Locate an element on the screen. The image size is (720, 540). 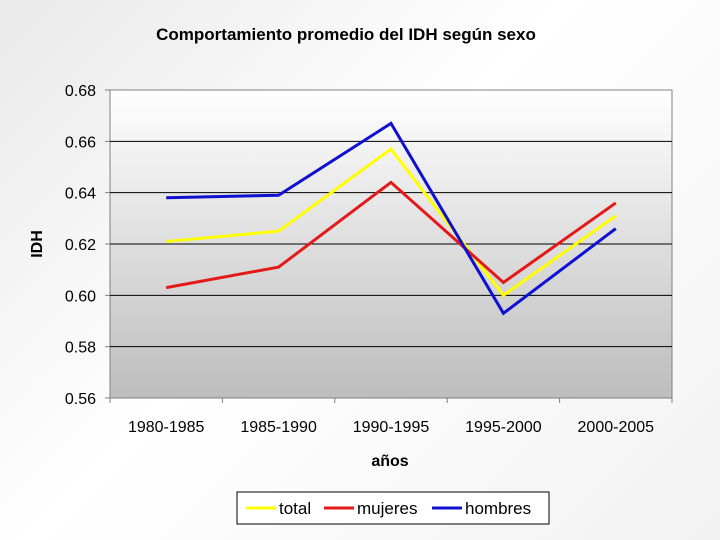
x-tick-label: 1985-1990 is located at coordinates (278, 427).